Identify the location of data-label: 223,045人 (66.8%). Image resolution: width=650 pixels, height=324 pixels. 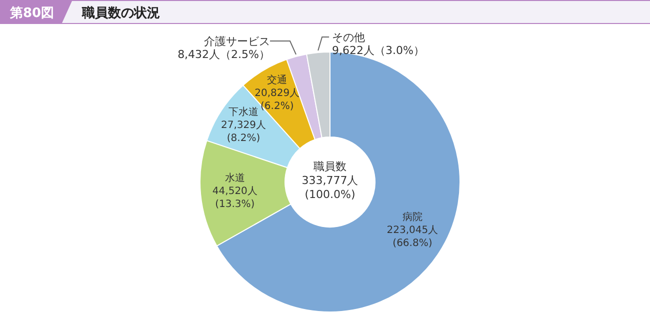
(412, 237).